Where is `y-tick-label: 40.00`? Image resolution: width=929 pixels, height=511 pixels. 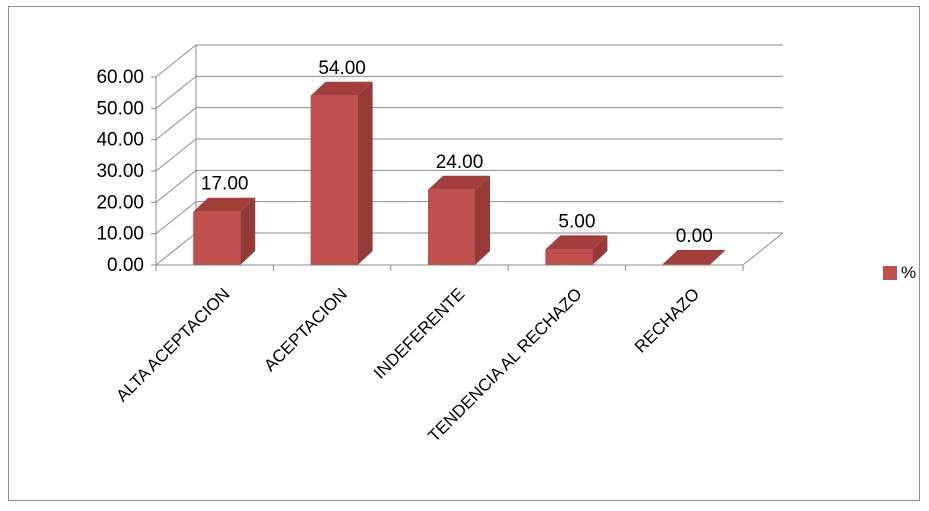 y-tick-label: 40.00 is located at coordinates (120, 140).